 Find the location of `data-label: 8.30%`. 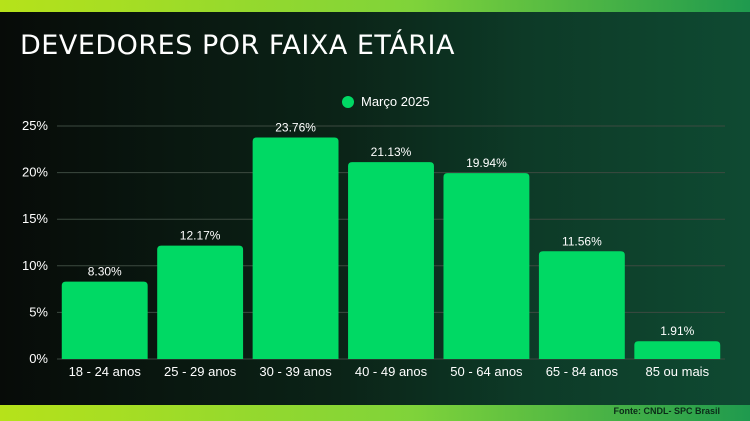

data-label: 8.30% is located at coordinates (105, 272).